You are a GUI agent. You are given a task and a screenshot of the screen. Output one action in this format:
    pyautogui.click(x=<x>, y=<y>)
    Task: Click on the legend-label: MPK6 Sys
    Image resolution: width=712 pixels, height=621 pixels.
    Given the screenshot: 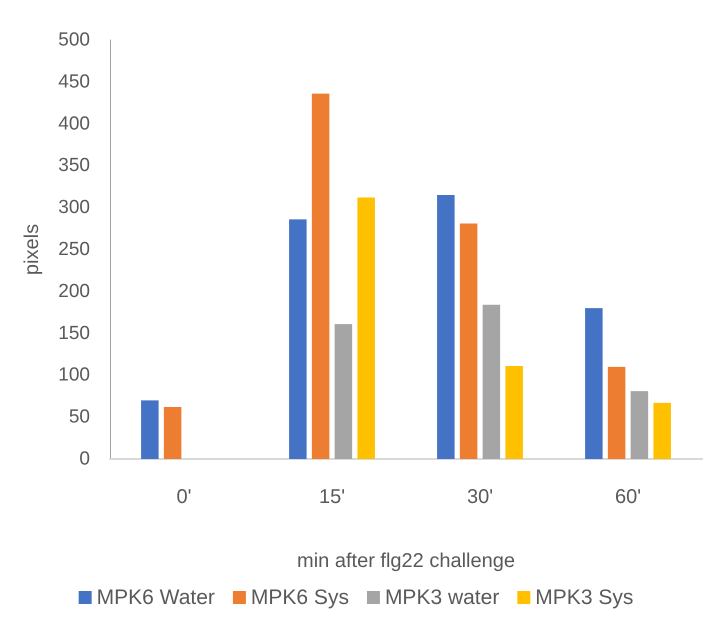 What is the action you would take?
    pyautogui.click(x=299, y=597)
    